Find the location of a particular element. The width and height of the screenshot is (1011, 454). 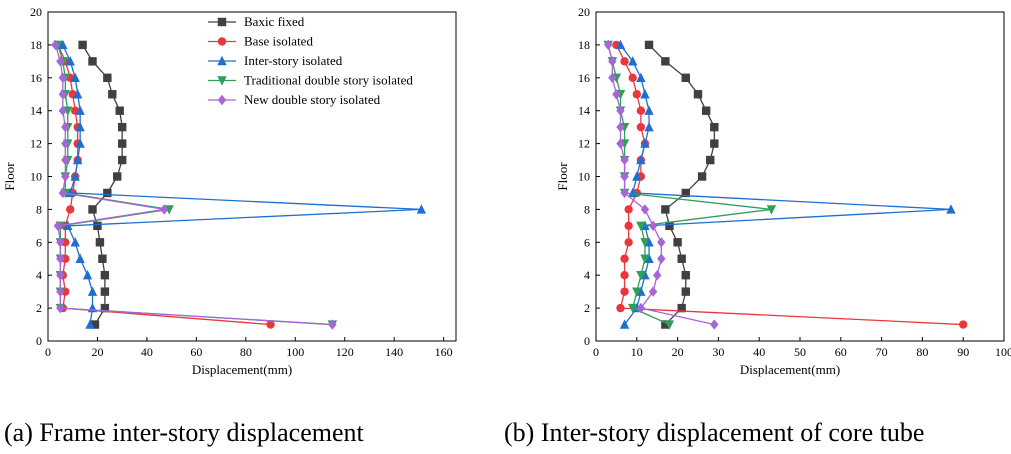

x-tick-label: 160 is located at coordinates (444, 352).